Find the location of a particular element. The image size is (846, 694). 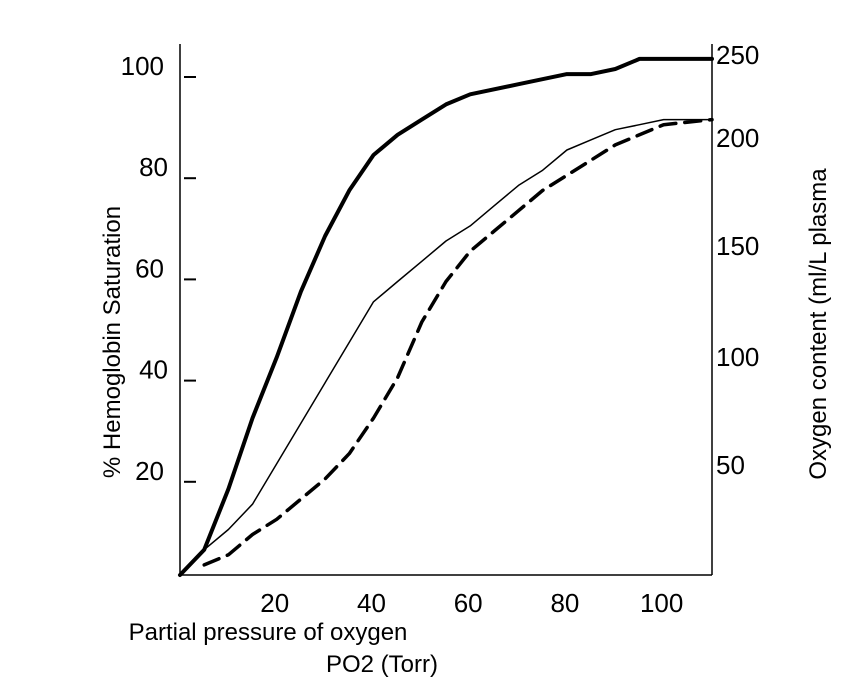

left-ticks: 20 40 60 80 100 is located at coordinates (158, 268).